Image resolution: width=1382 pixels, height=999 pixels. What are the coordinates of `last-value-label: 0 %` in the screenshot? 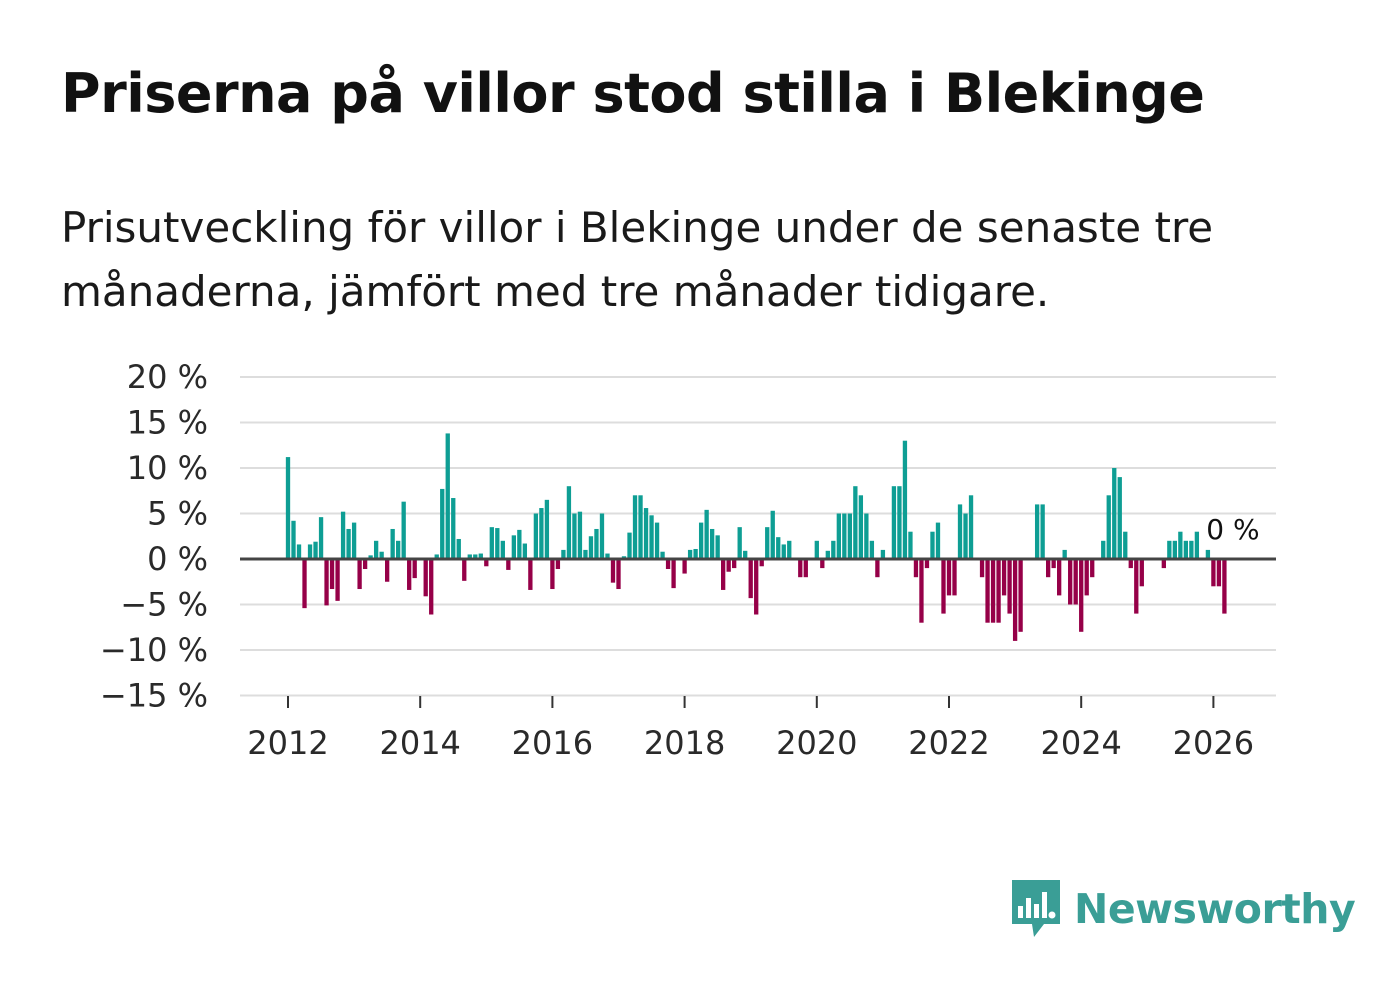 It's located at (1232, 529).